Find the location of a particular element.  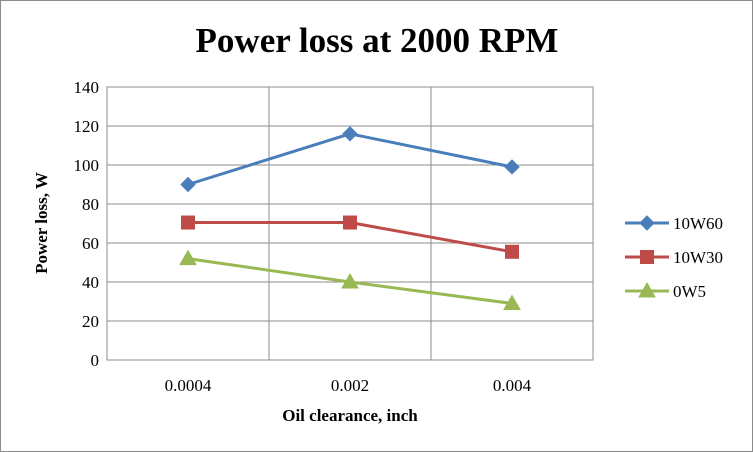

series-0W5 is located at coordinates (350, 279).